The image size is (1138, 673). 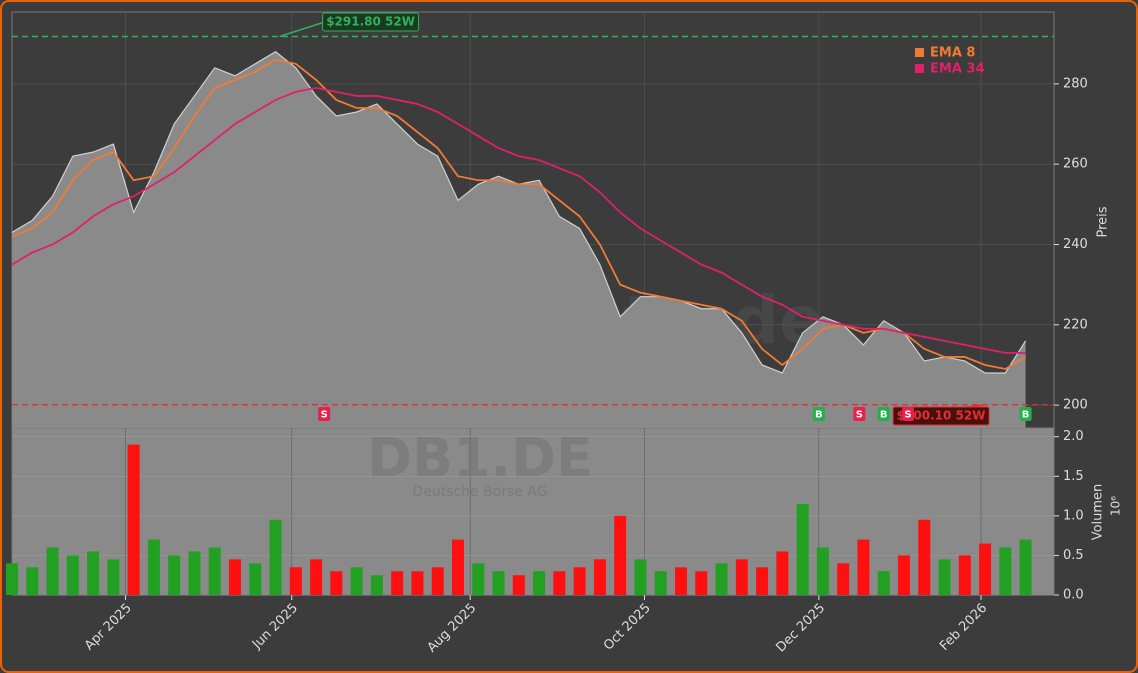 I want to click on watermark: DB1.DE, so click(x=480, y=458).